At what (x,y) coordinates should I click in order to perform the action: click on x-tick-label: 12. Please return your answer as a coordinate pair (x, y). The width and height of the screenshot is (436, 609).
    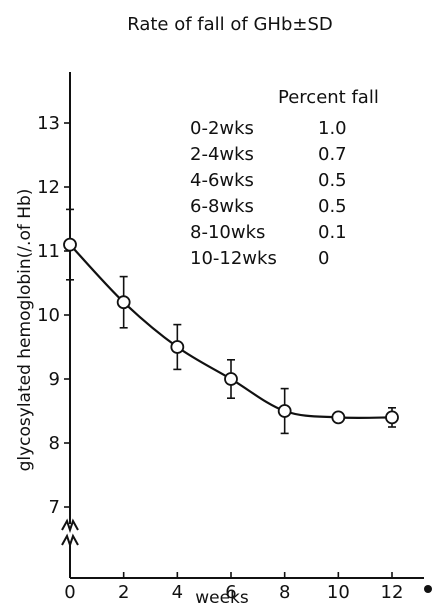
    Looking at the image, I should click on (392, 592).